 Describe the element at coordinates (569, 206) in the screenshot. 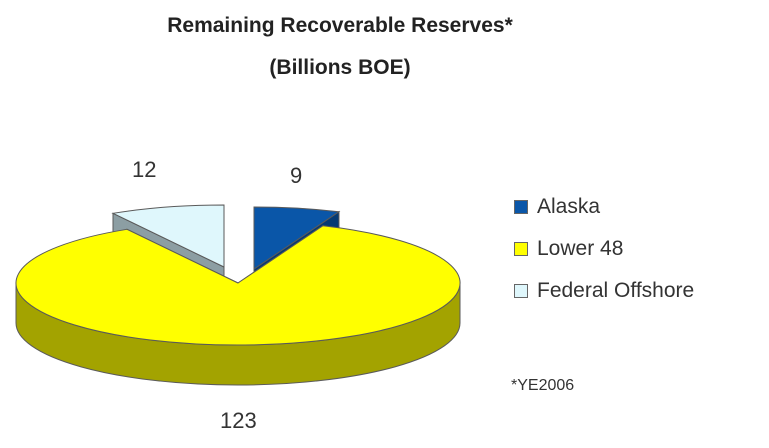

I see `legend-label-alaska: Alaska` at that location.